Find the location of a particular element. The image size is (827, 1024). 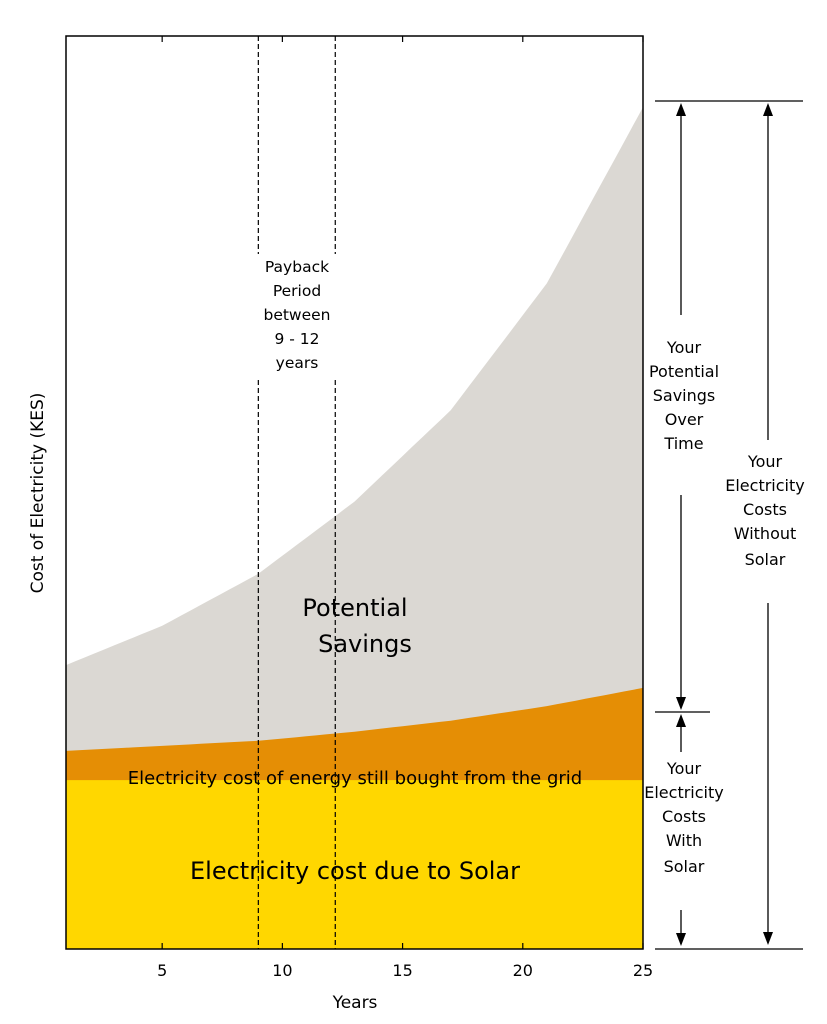

solar-cost-area is located at coordinates (354, 864).